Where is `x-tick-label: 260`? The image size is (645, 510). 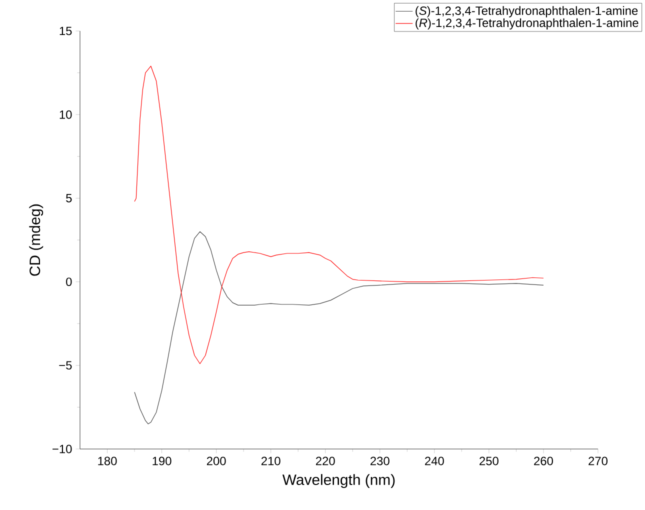
x-tick-label: 260 is located at coordinates (543, 461).